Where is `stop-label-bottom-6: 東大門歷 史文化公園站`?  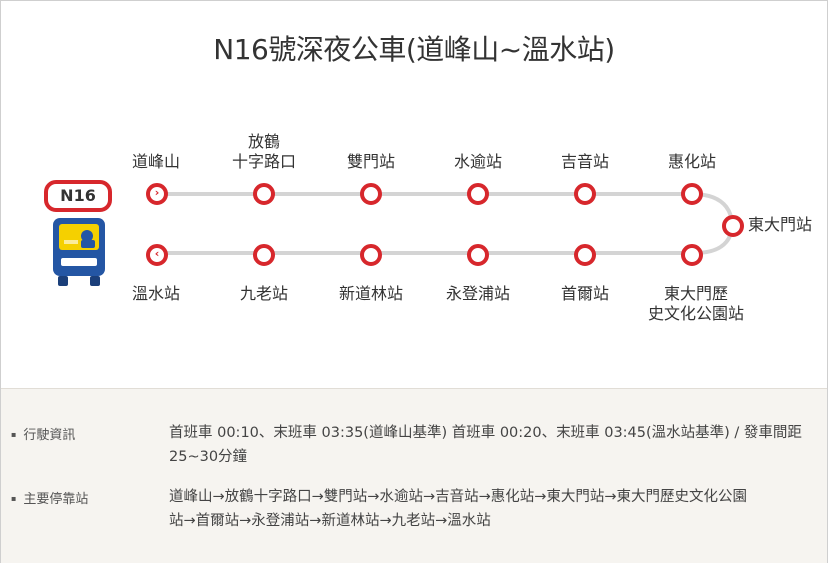
stop-label-bottom-6: 東大門歷 史文化公園站 is located at coordinates (695, 303).